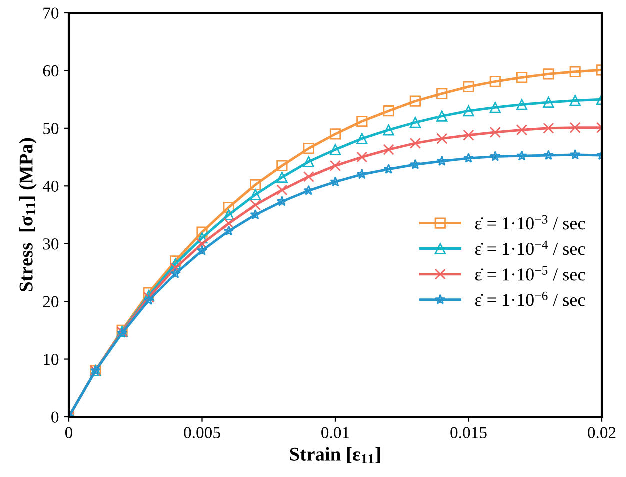 The width and height of the screenshot is (626, 477). Describe the element at coordinates (202, 433) in the screenshot. I see `x-tick-label: 0.005` at that location.